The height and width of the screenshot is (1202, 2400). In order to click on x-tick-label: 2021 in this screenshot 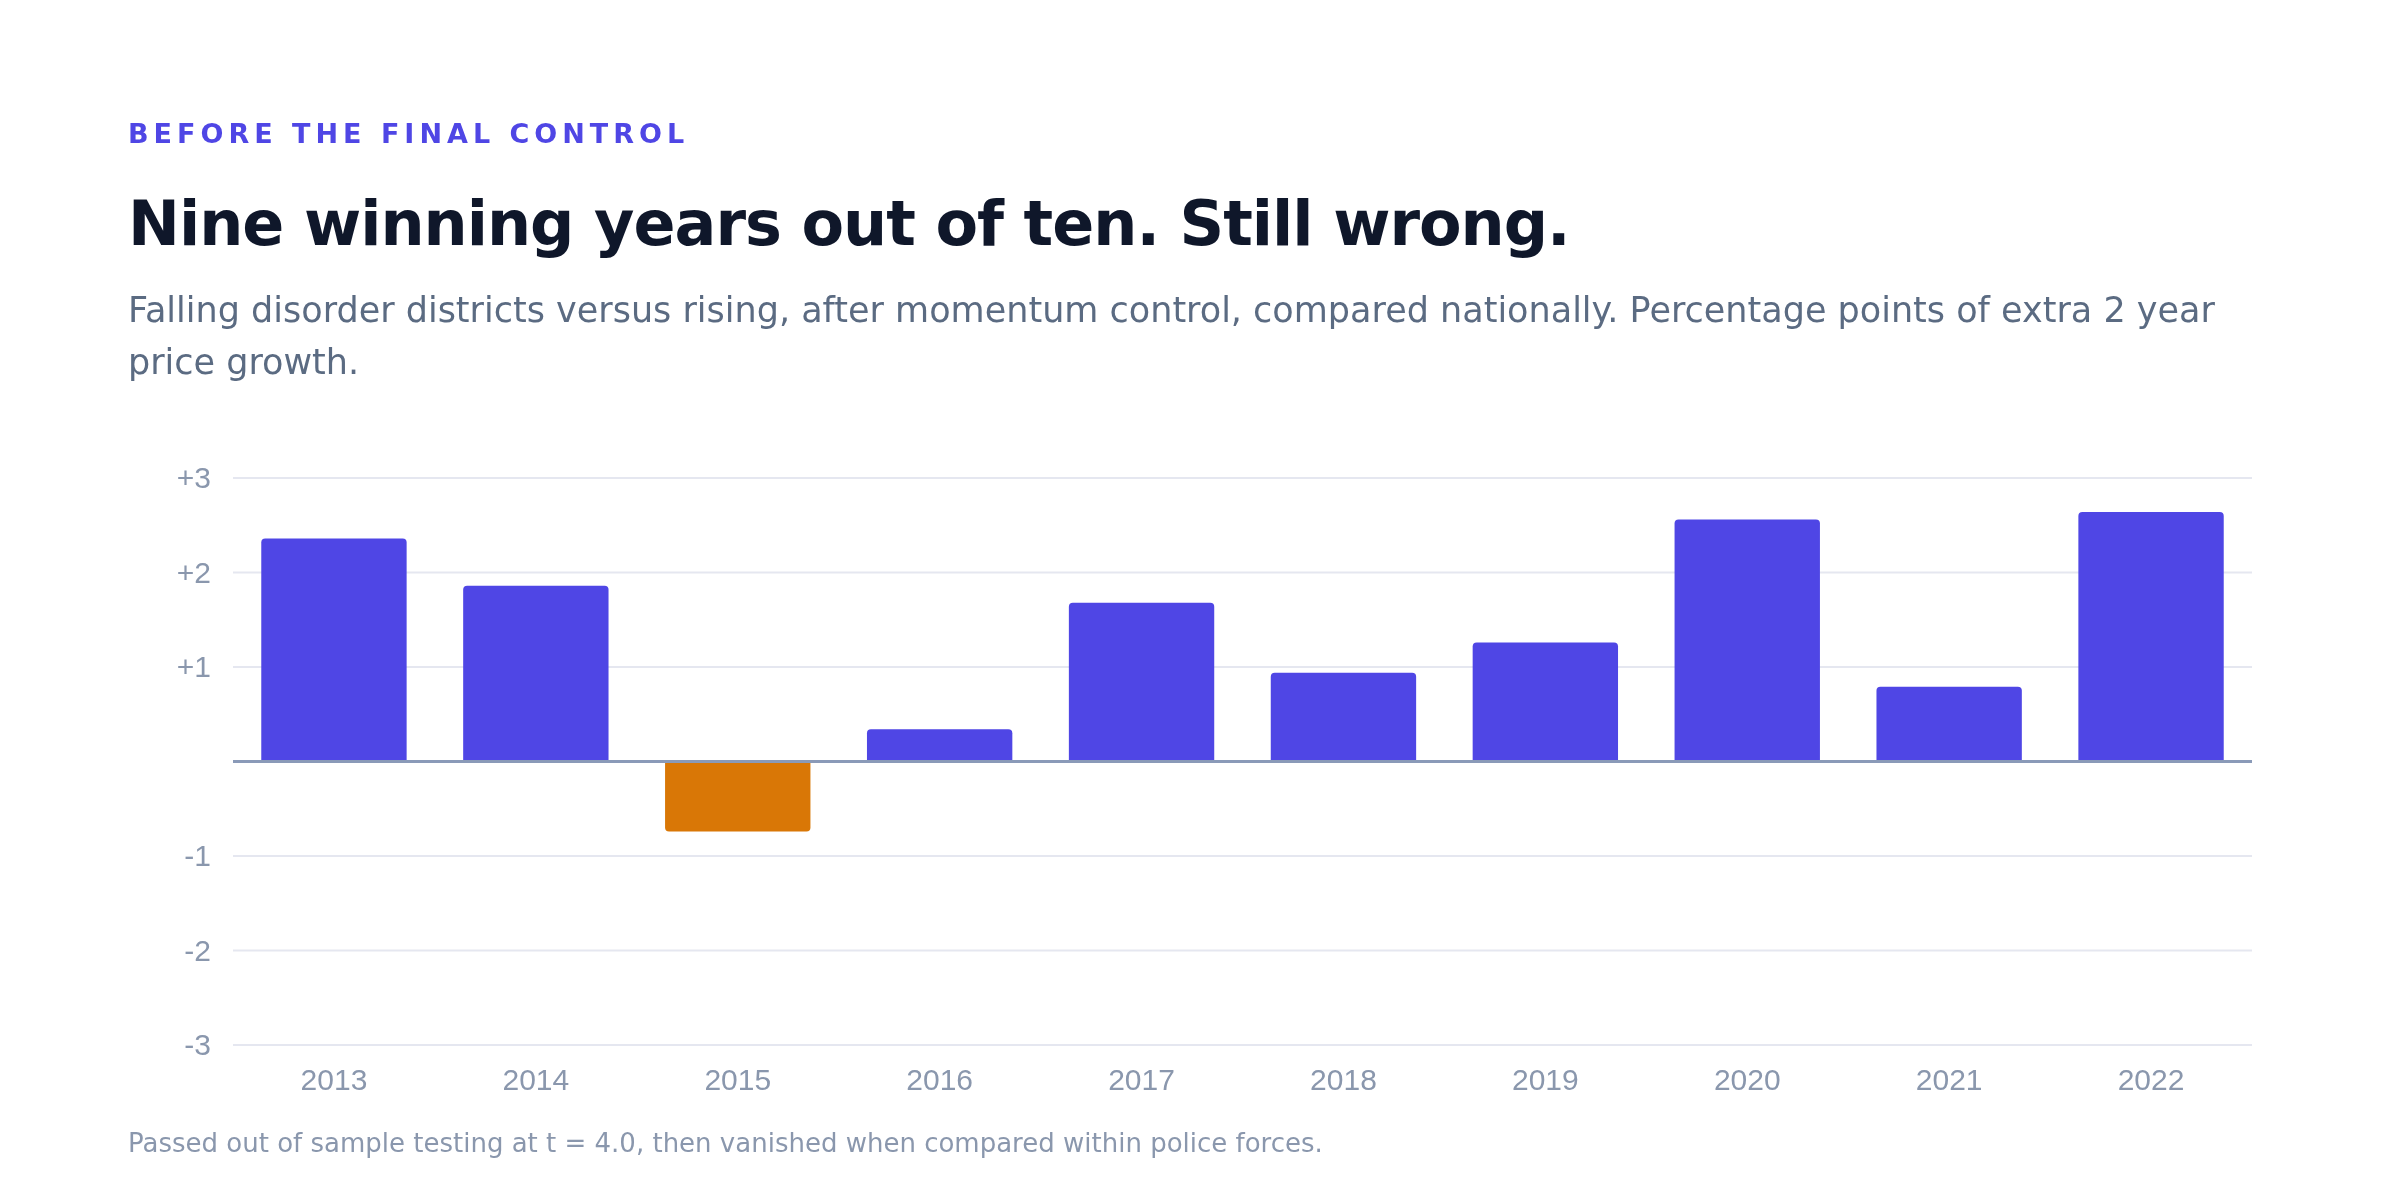, I will do `click(1949, 1080)`.